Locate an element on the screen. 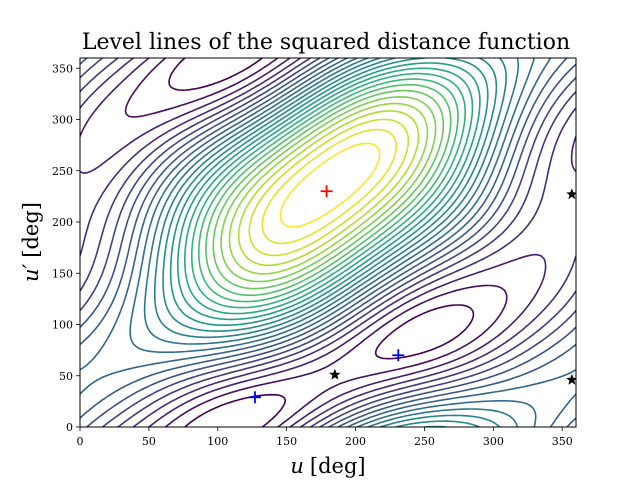  maximum-plus-marker is located at coordinates (326, 191).